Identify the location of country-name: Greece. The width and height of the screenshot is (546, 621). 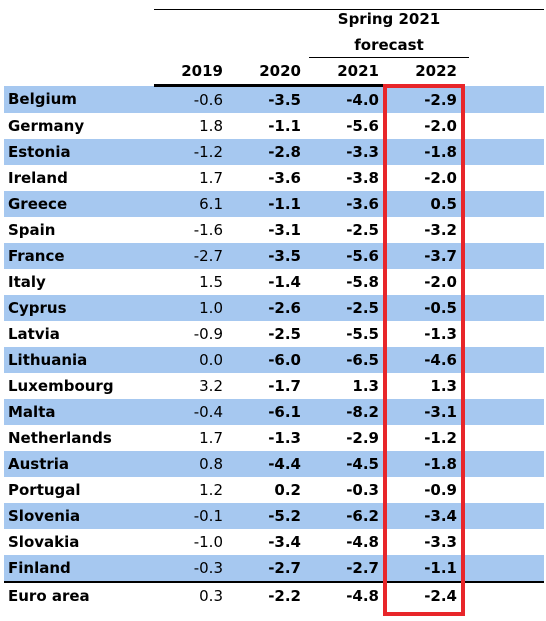
(79, 204).